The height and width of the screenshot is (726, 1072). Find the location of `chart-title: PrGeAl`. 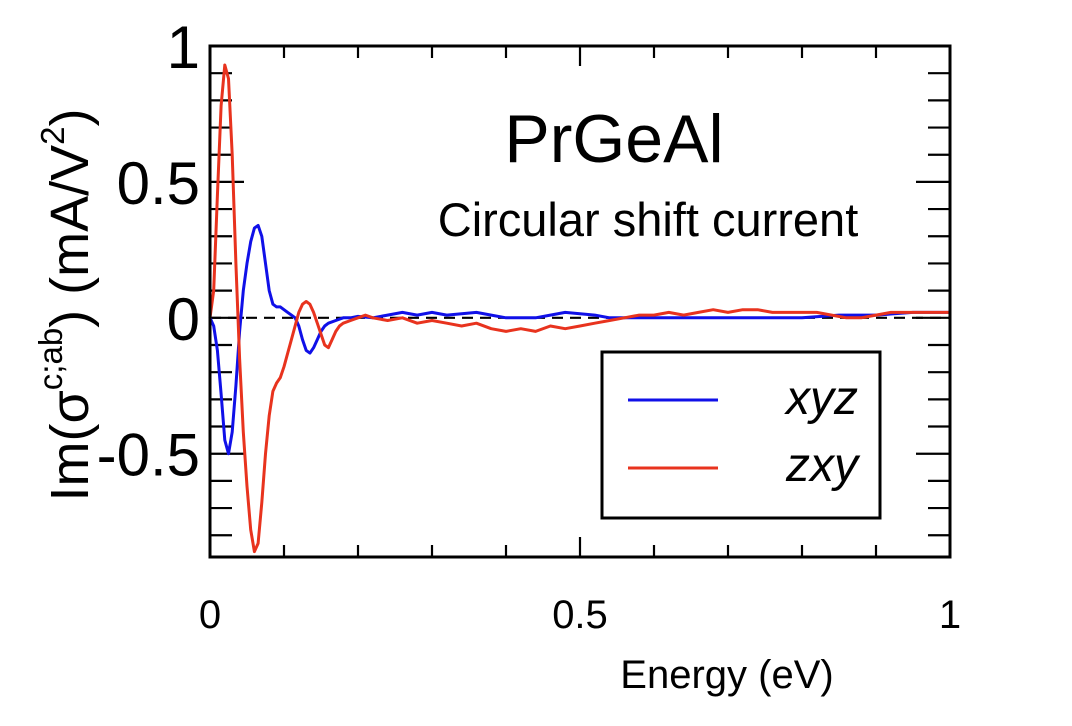

chart-title: PrGeAl is located at coordinates (613, 139).